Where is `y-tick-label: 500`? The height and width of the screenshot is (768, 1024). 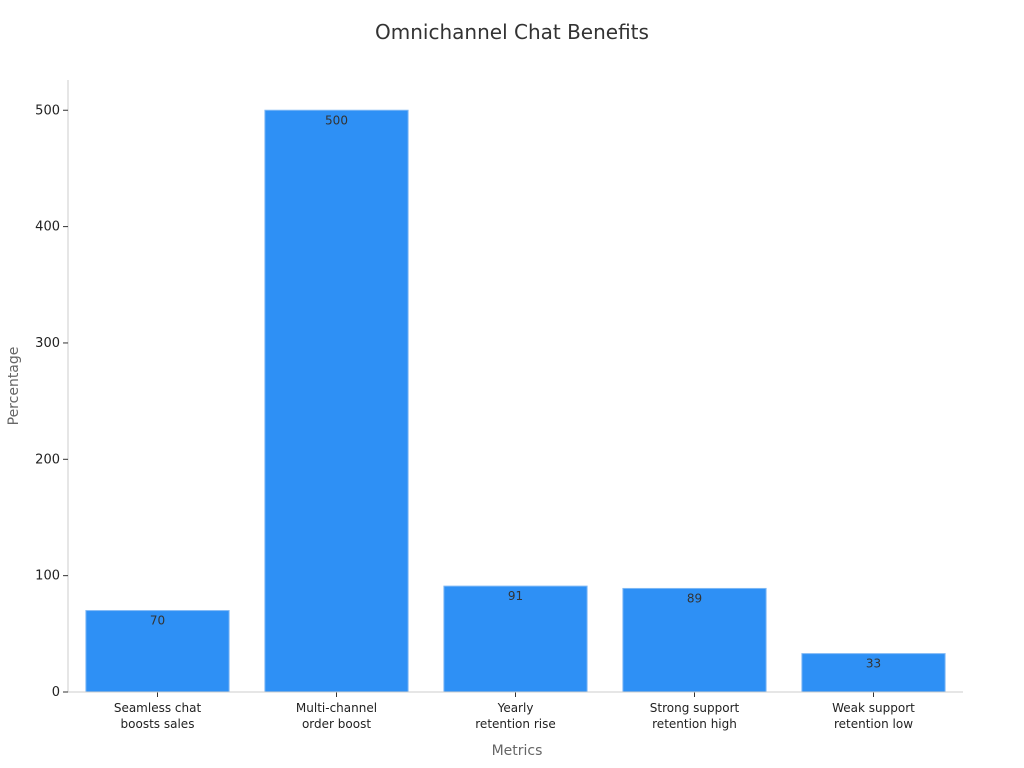
y-tick-label: 500 is located at coordinates (47, 110).